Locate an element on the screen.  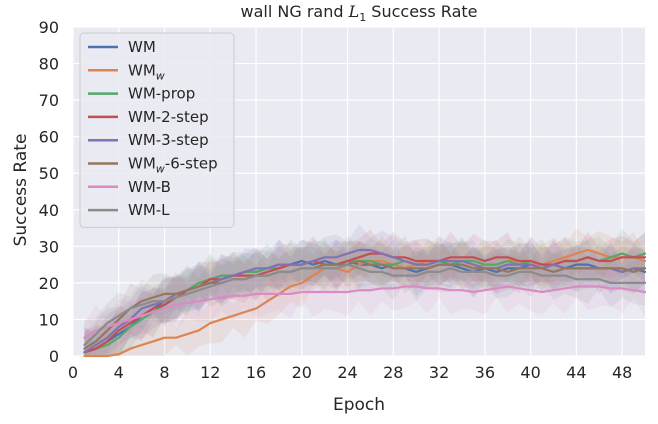
x-tick-label: 24 is located at coordinates (347, 372).